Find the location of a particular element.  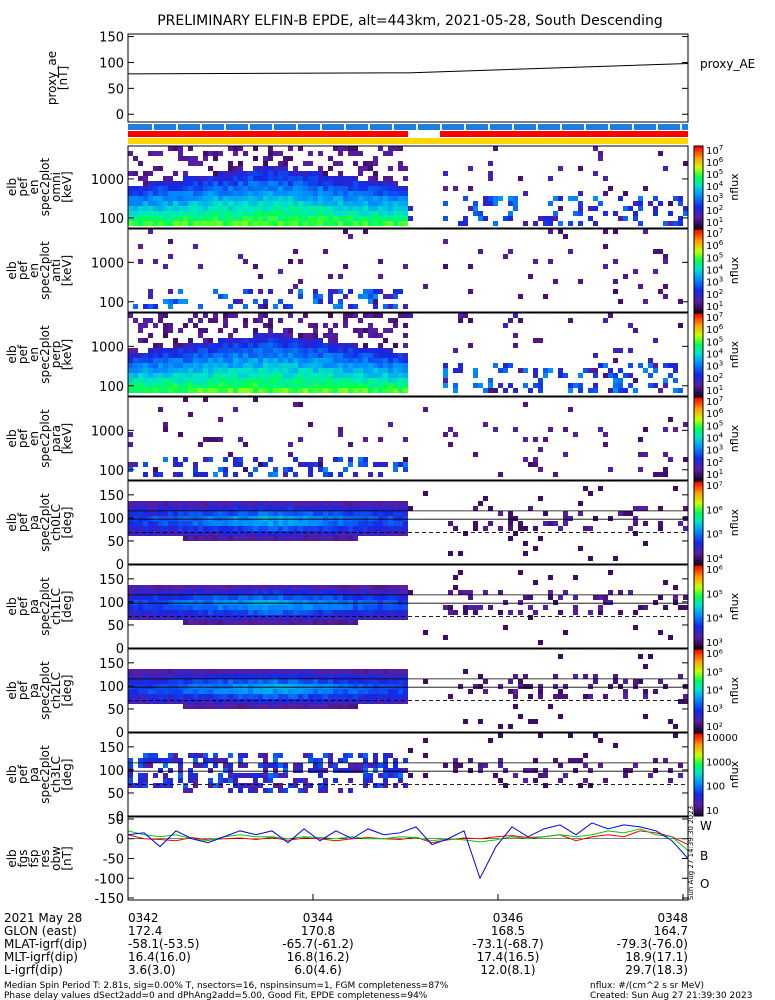

footer-row-label: GLON (east) is located at coordinates (40, 931).